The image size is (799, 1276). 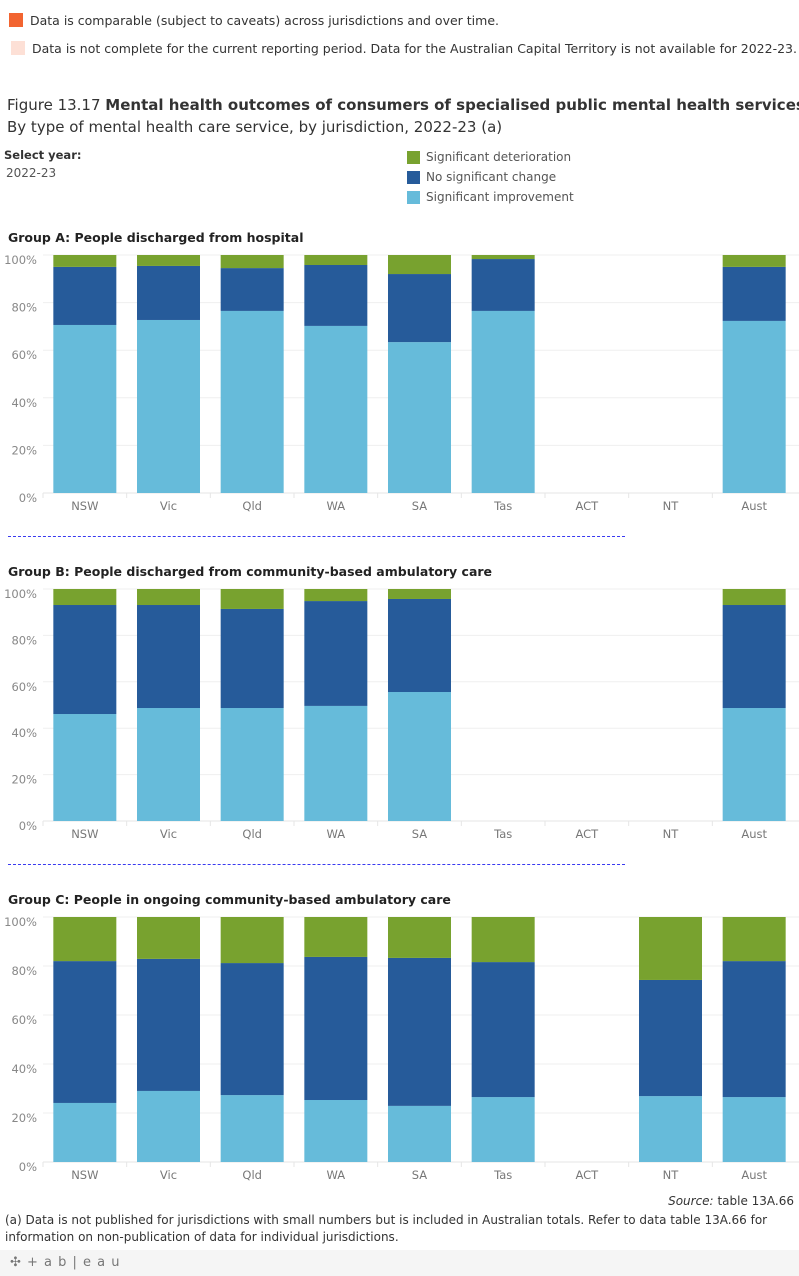 I want to click on tableau-bar: ✣ + a b | e a u, so click(x=399, y=1263).